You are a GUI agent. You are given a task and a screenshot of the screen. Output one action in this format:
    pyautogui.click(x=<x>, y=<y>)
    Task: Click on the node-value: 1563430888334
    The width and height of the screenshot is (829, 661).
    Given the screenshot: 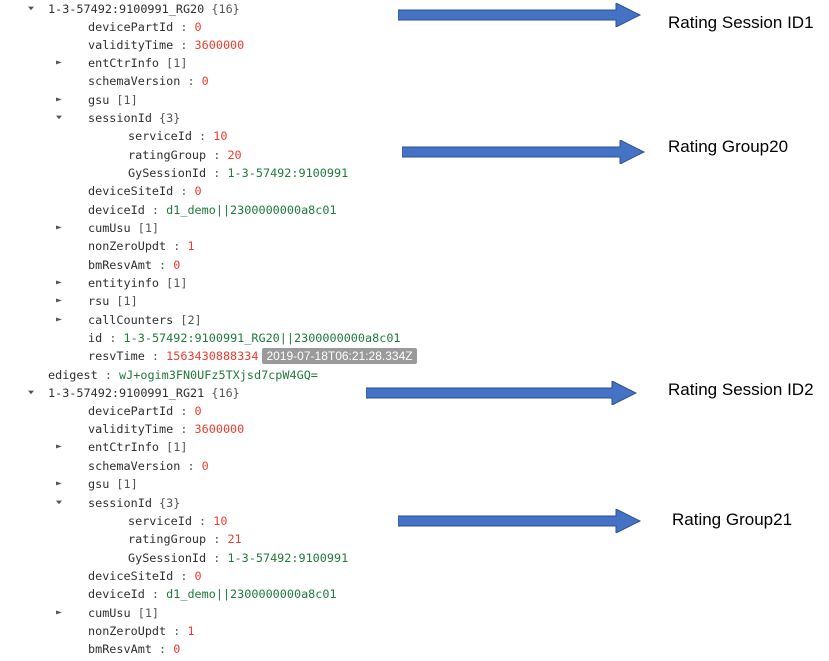 What is the action you would take?
    pyautogui.click(x=212, y=356)
    